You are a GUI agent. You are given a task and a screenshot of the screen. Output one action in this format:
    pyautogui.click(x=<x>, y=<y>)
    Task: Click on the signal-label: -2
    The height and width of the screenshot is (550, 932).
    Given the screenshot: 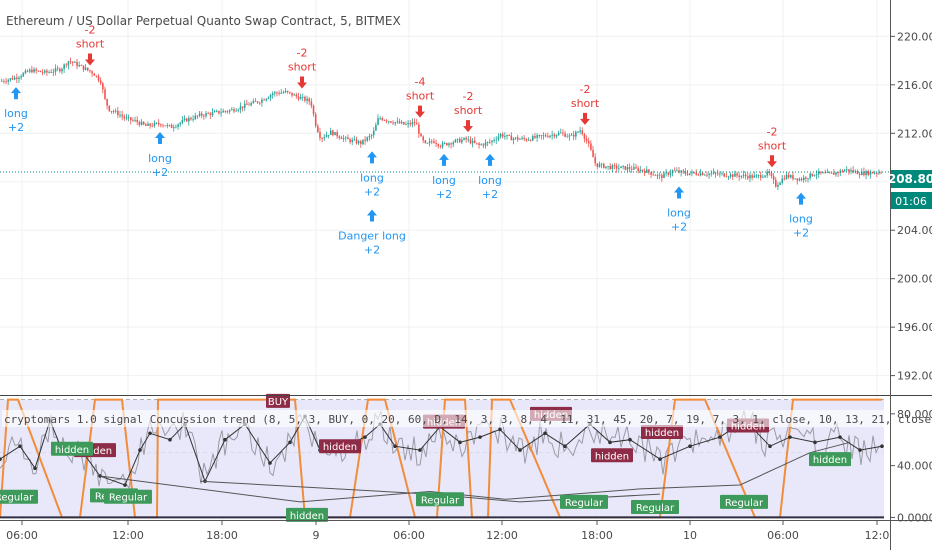 What is the action you would take?
    pyautogui.click(x=468, y=96)
    